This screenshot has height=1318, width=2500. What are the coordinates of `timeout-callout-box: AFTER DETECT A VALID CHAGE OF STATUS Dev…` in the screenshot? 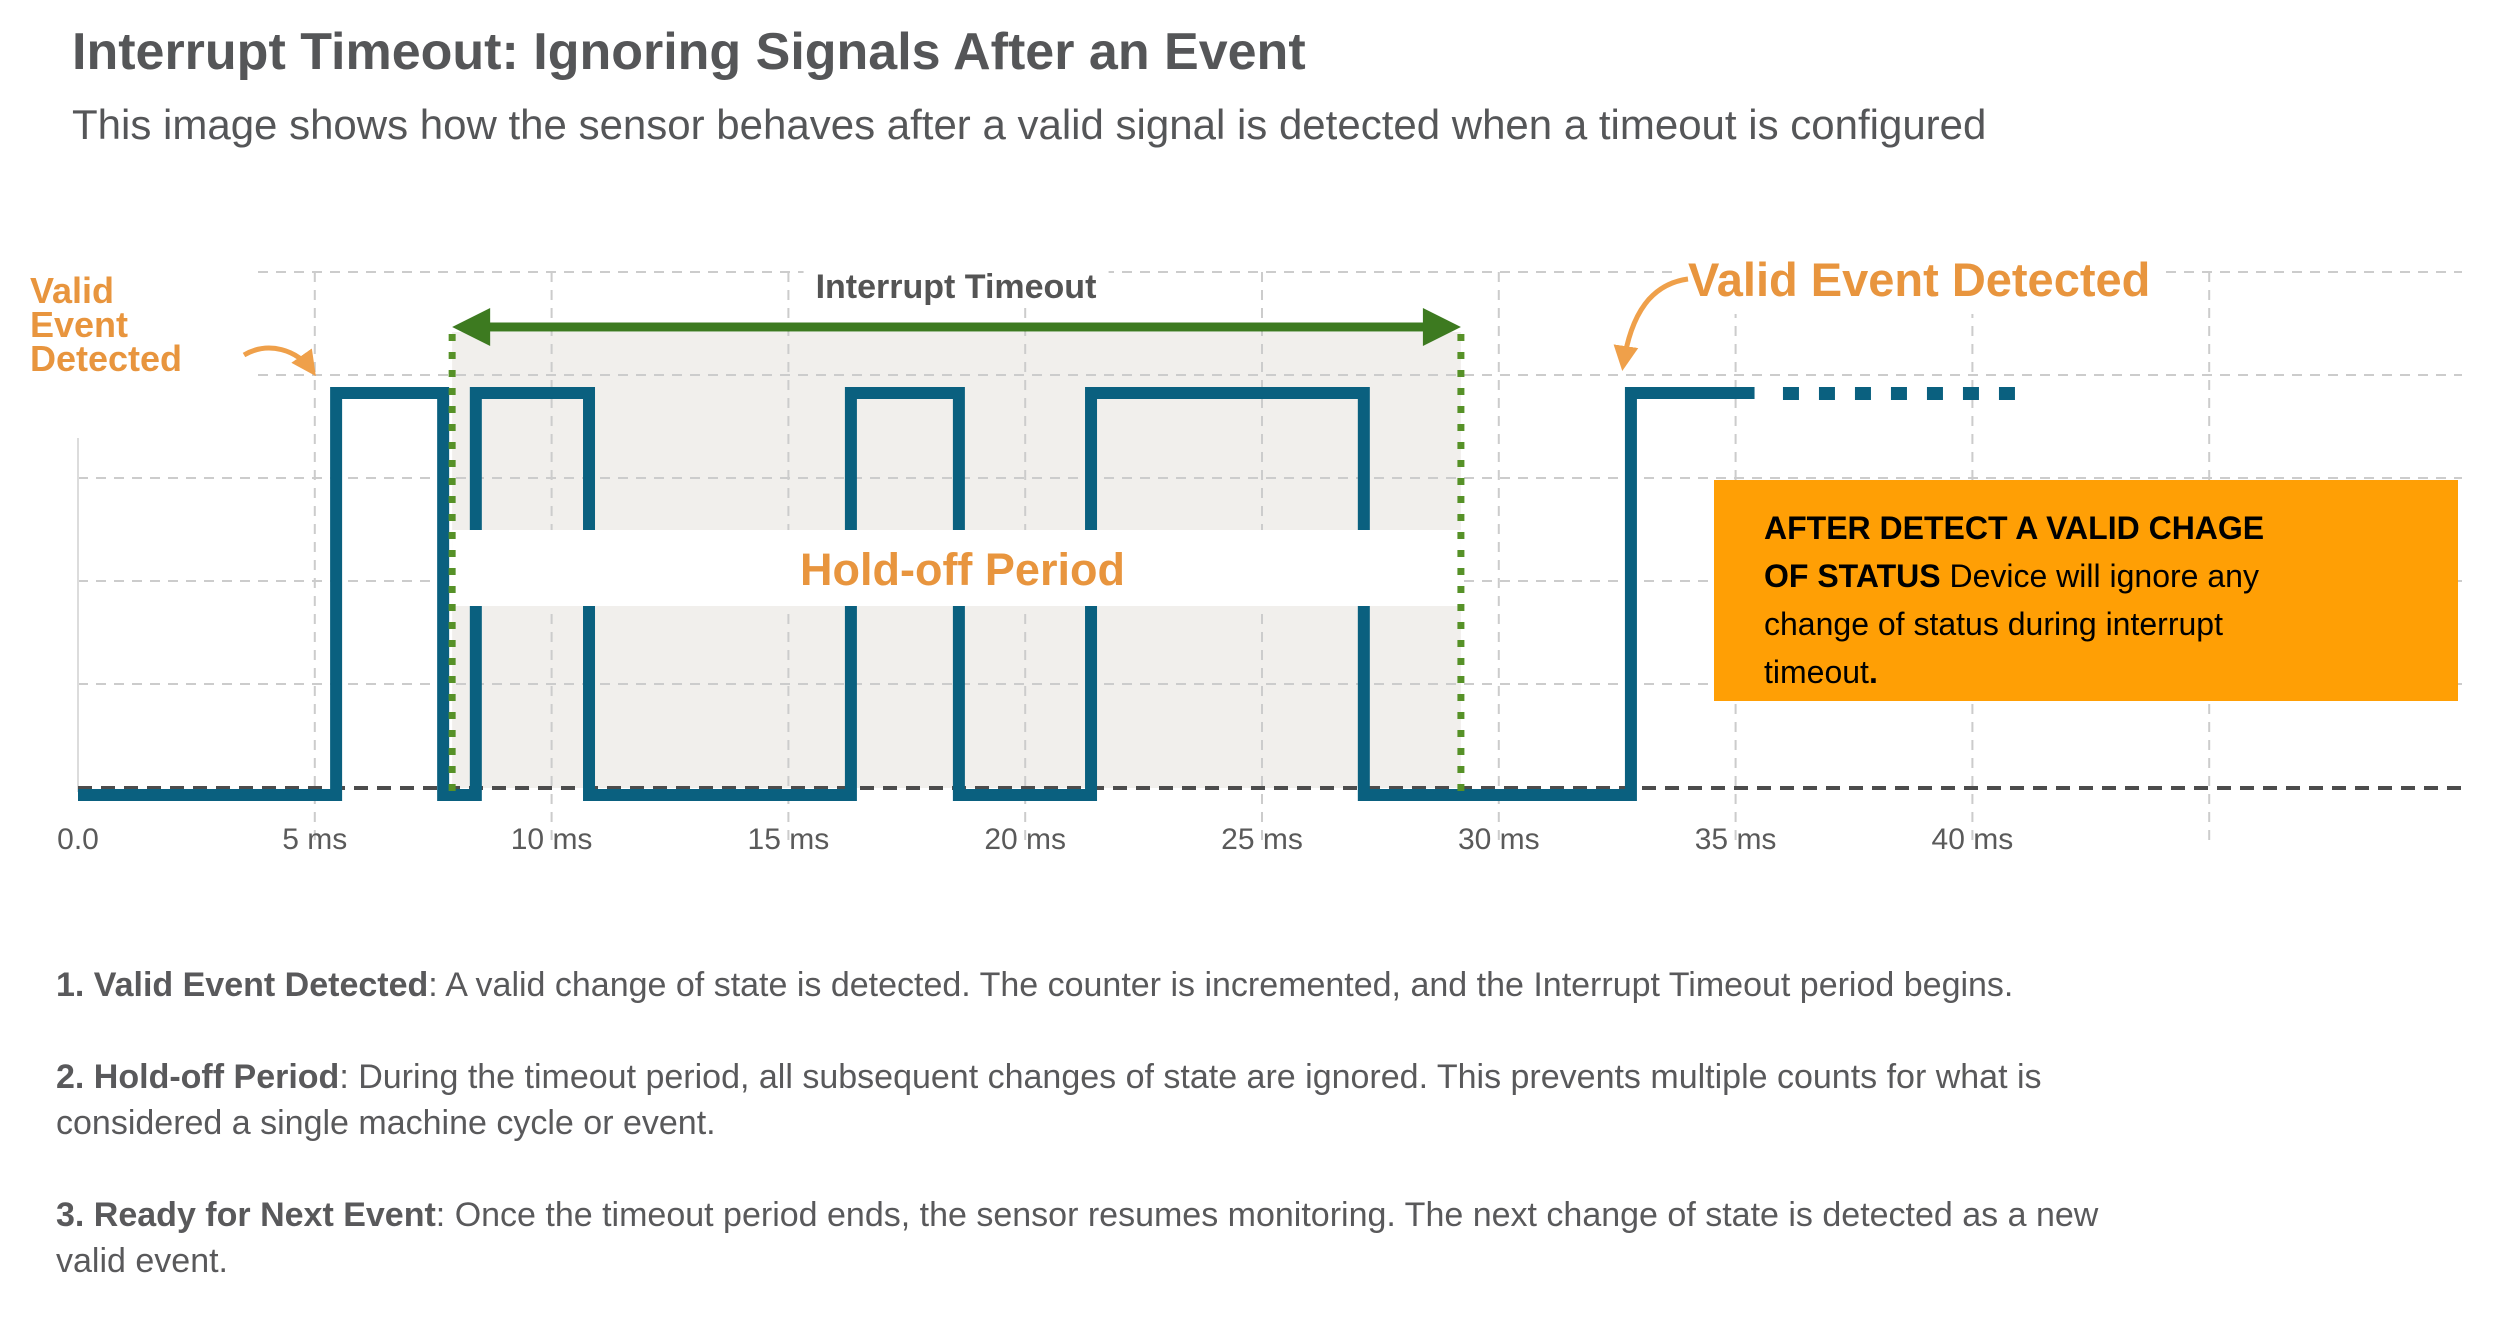 It's located at (2086, 590).